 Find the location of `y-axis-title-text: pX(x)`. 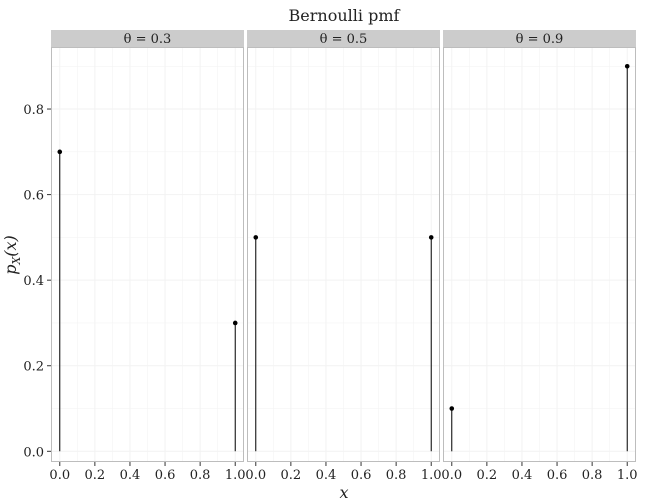

y-axis-title-text: pX(x) is located at coordinates (12, 255).